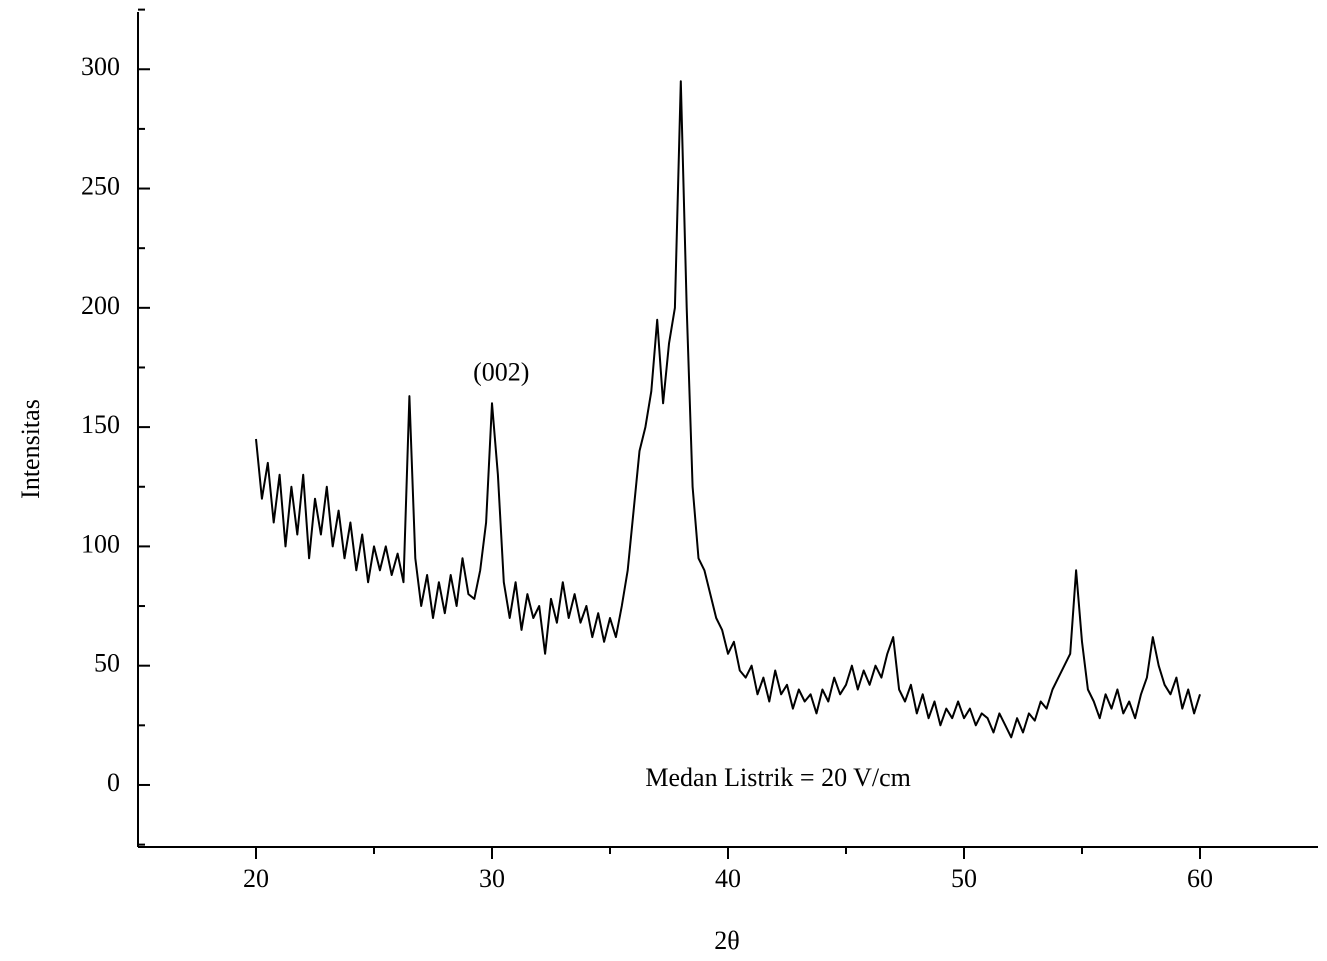 The height and width of the screenshot is (961, 1327). I want to click on y-tick-label: 250, so click(100, 186).